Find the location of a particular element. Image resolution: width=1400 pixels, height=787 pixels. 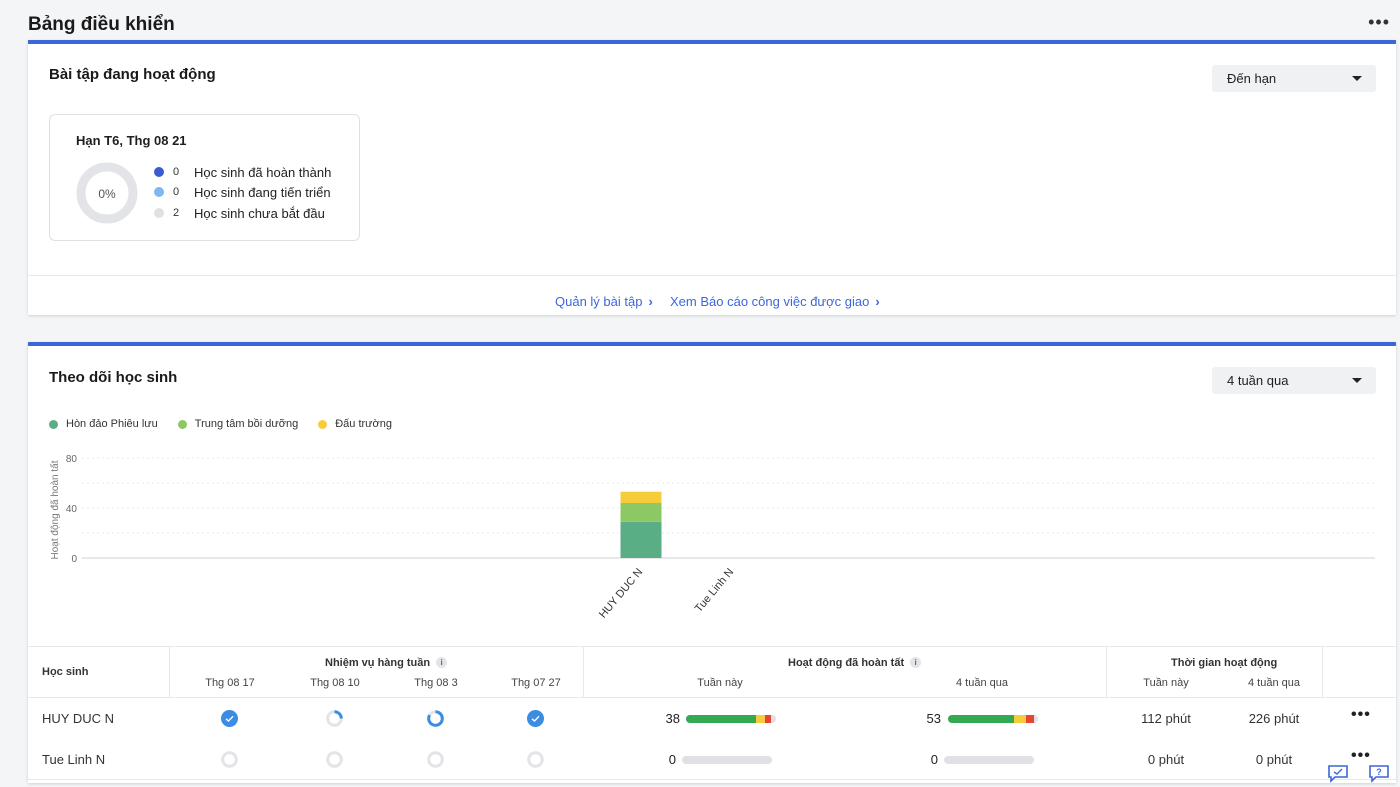

not-started-label: Học sinh chưa bắt đầu is located at coordinates (259, 213).